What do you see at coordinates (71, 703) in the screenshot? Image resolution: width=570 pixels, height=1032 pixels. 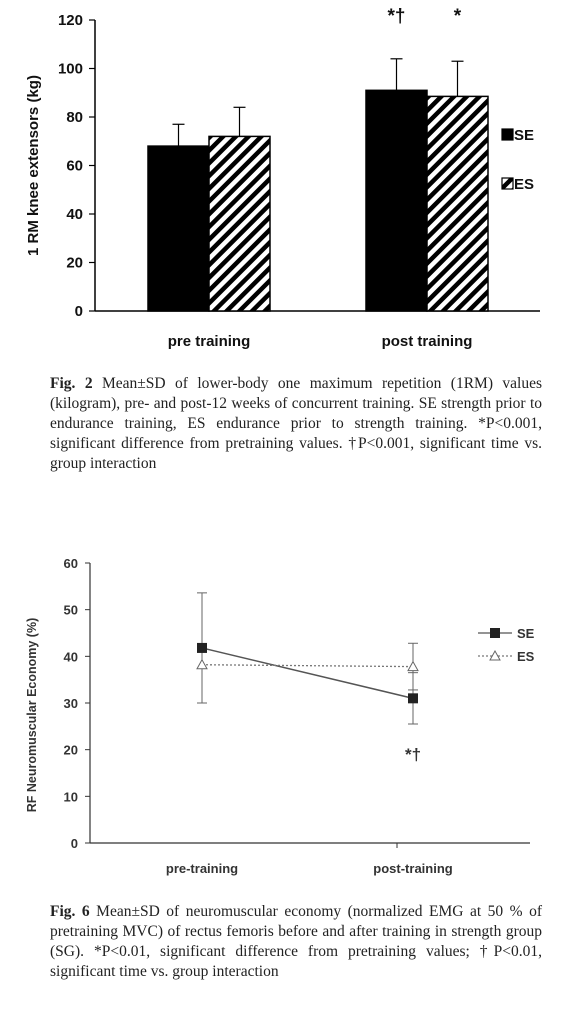 I see `y-tick-label: 30` at bounding box center [71, 703].